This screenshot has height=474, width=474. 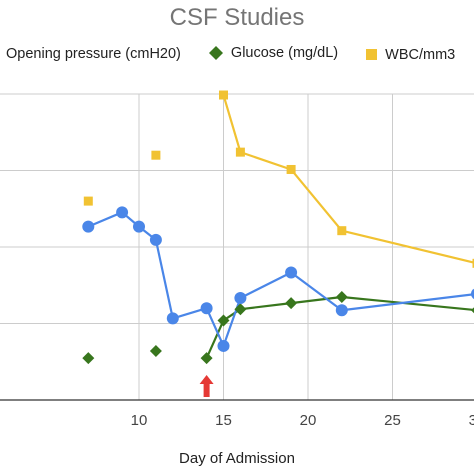 What do you see at coordinates (471, 420) in the screenshot?
I see `x-tick-label: 30` at bounding box center [471, 420].